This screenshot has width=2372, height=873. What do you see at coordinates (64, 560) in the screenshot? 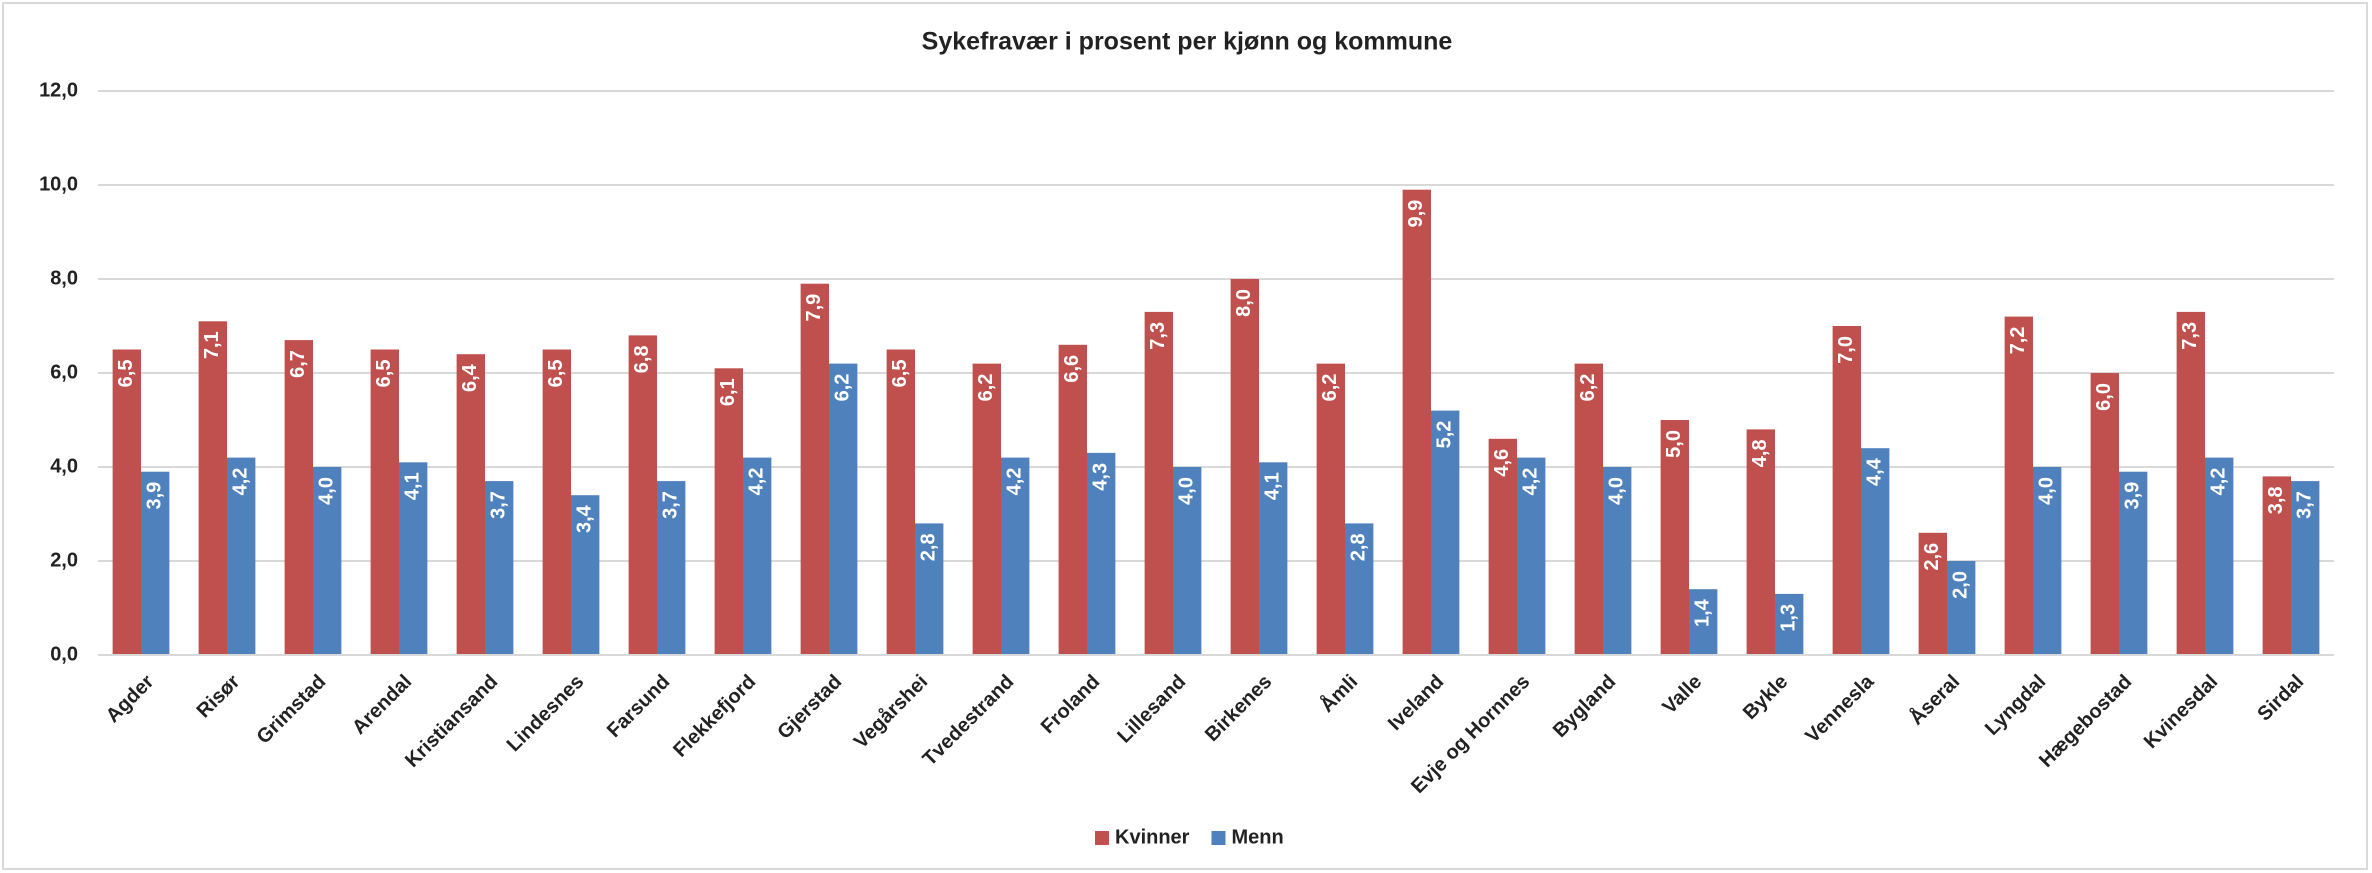
I see `y-tick-label: 2,0` at bounding box center [64, 560].